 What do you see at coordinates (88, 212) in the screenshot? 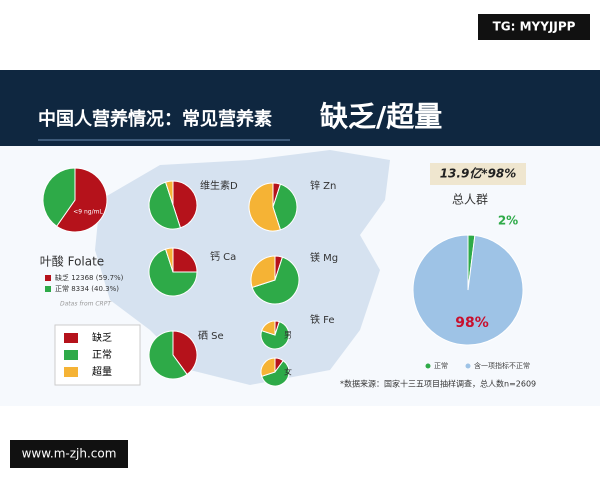
I see `inner-label: <9 ng/mL` at bounding box center [88, 212].